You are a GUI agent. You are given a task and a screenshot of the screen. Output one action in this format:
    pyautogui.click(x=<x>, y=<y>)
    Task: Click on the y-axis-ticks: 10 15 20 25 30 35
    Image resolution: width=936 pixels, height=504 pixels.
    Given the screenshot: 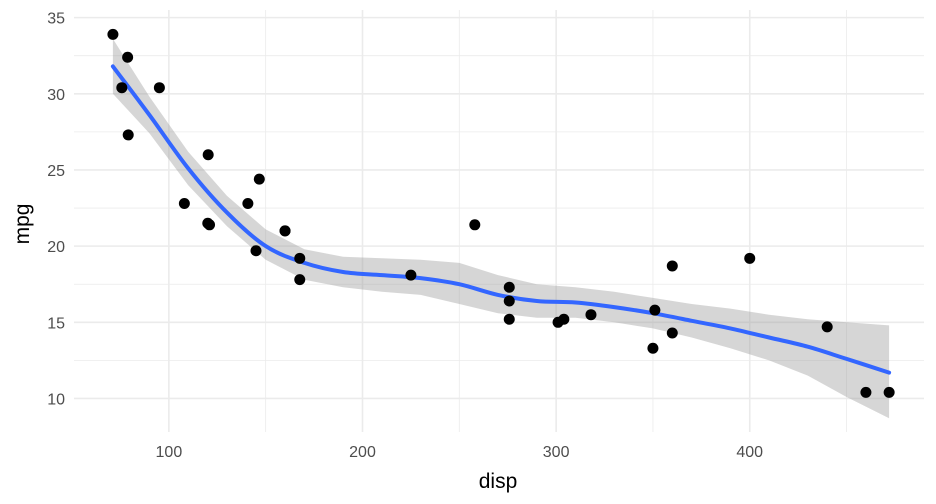 What is the action you would take?
    pyautogui.click(x=56, y=210)
    